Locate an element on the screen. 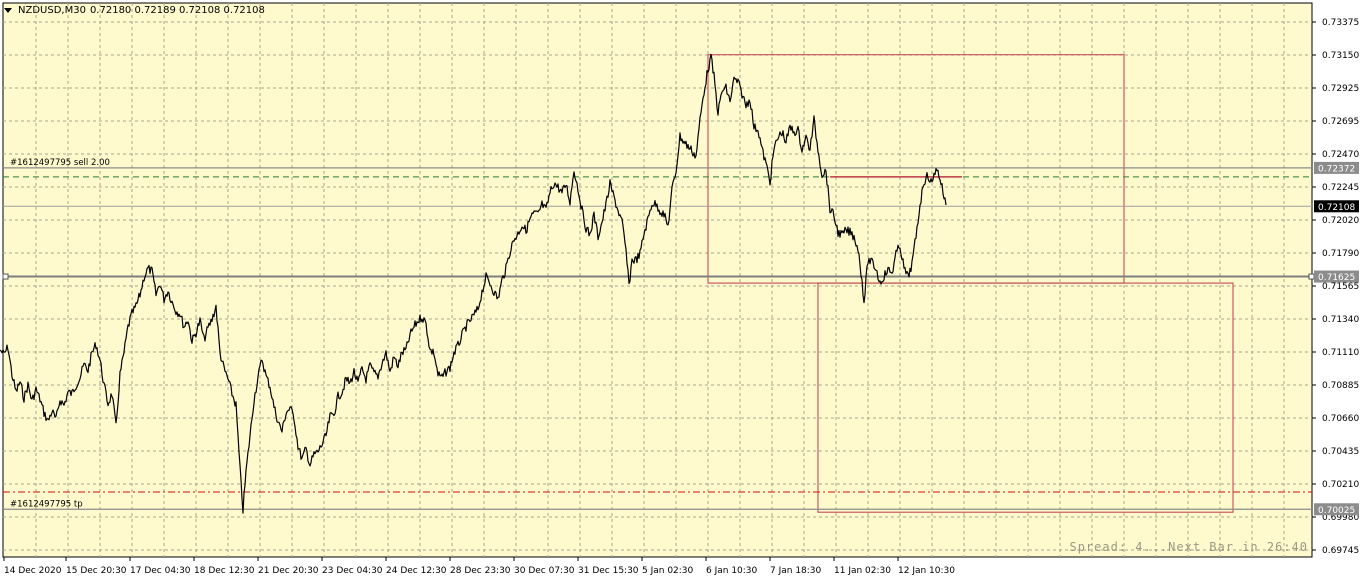 This screenshot has width=1362, height=581. x-tick-label: 21 Dec 20:30 is located at coordinates (288, 571).